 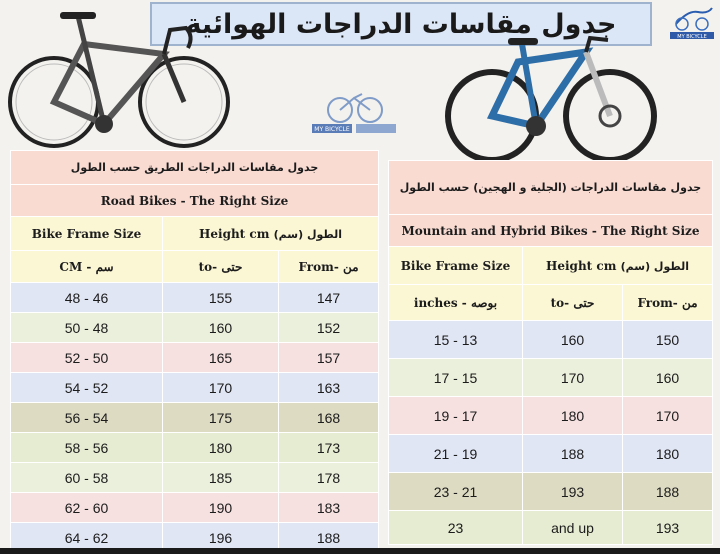 I want to click on road-to: 190, so click(x=220, y=507).